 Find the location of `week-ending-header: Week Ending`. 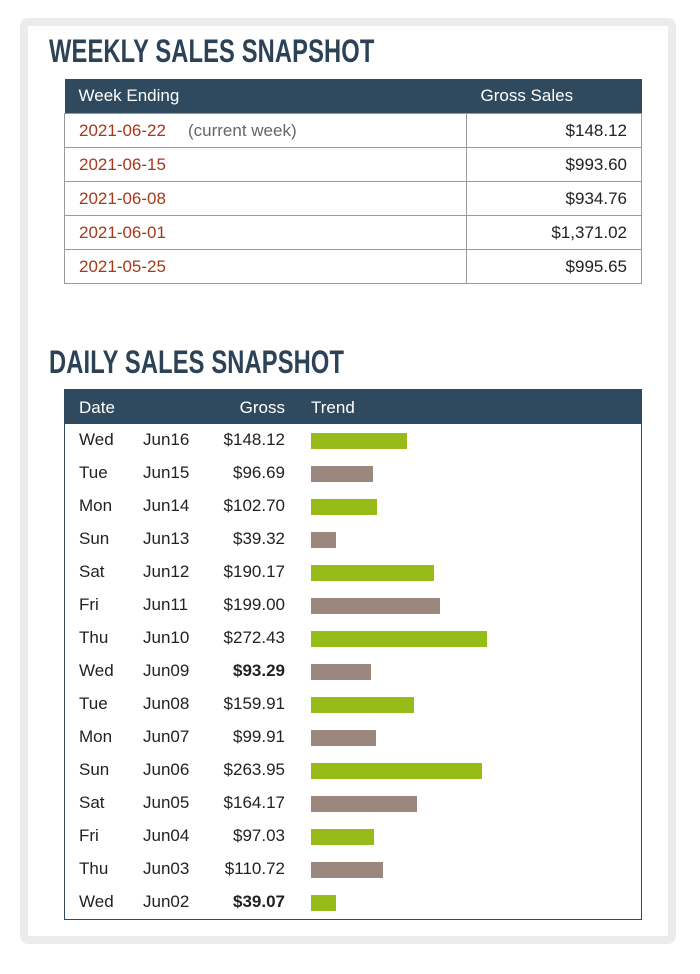

week-ending-header: Week Ending is located at coordinates (265, 96).